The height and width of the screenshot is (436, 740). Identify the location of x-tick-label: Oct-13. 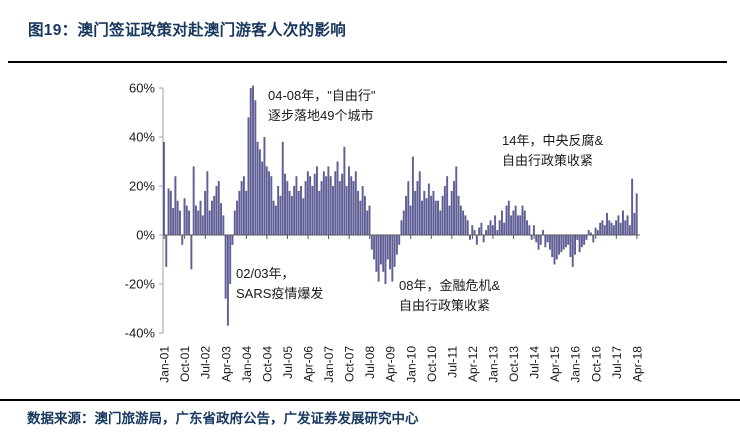
(514, 364).